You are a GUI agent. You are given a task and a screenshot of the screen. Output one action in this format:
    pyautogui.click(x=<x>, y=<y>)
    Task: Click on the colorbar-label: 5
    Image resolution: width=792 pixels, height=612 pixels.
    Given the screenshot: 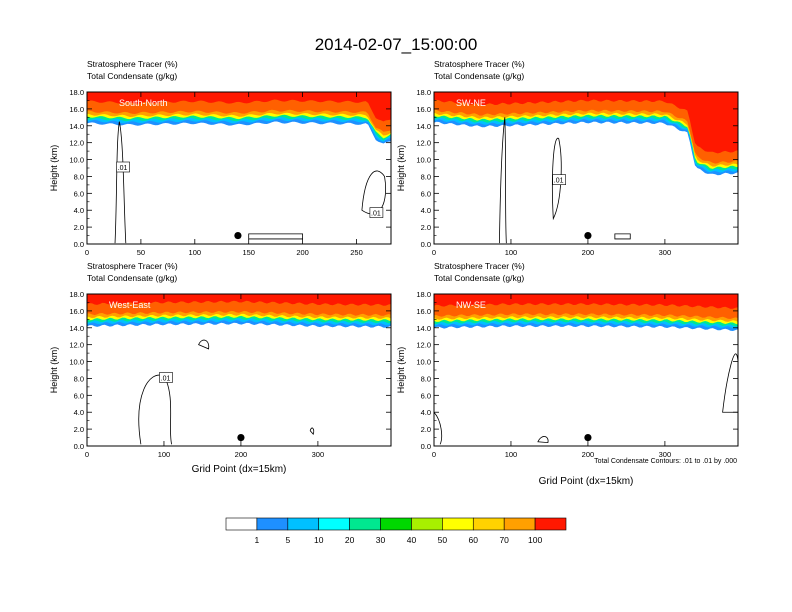 What is the action you would take?
    pyautogui.click(x=287, y=540)
    